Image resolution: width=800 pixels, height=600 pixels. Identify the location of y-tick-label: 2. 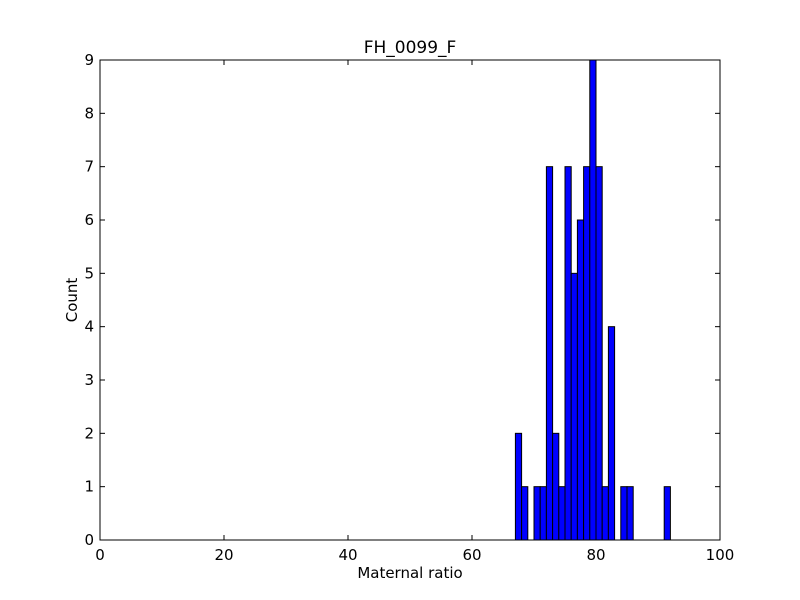
(89, 433).